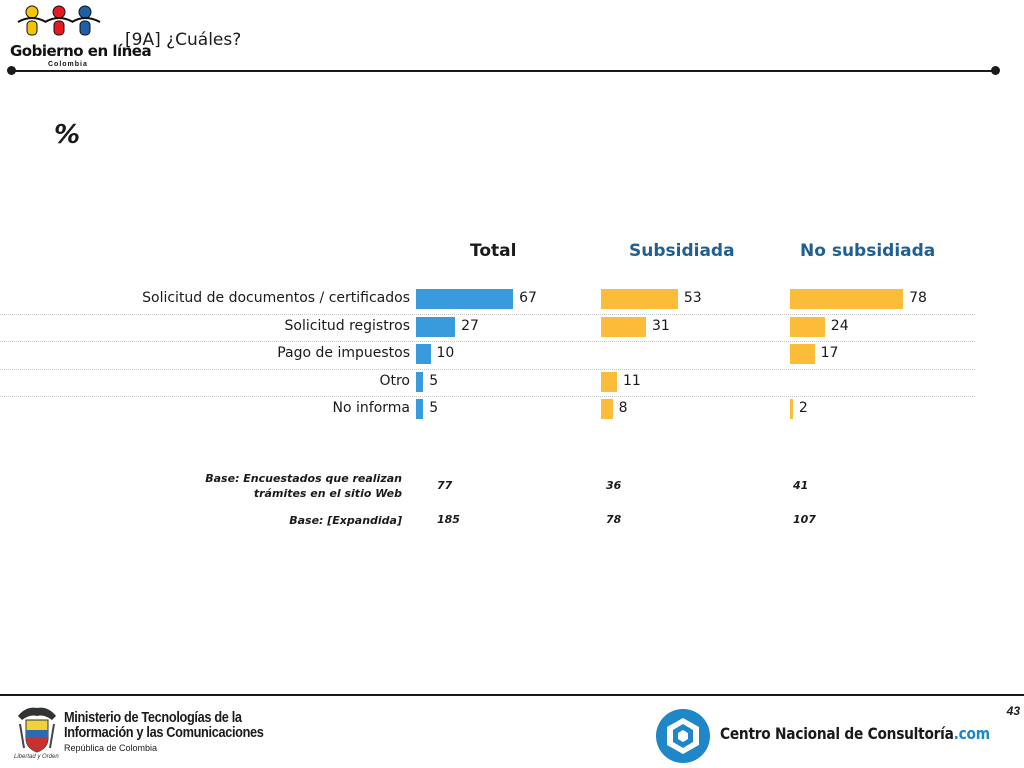 The width and height of the screenshot is (1024, 768). What do you see at coordinates (803, 408) in the screenshot?
I see `bar-value-label: 2` at bounding box center [803, 408].